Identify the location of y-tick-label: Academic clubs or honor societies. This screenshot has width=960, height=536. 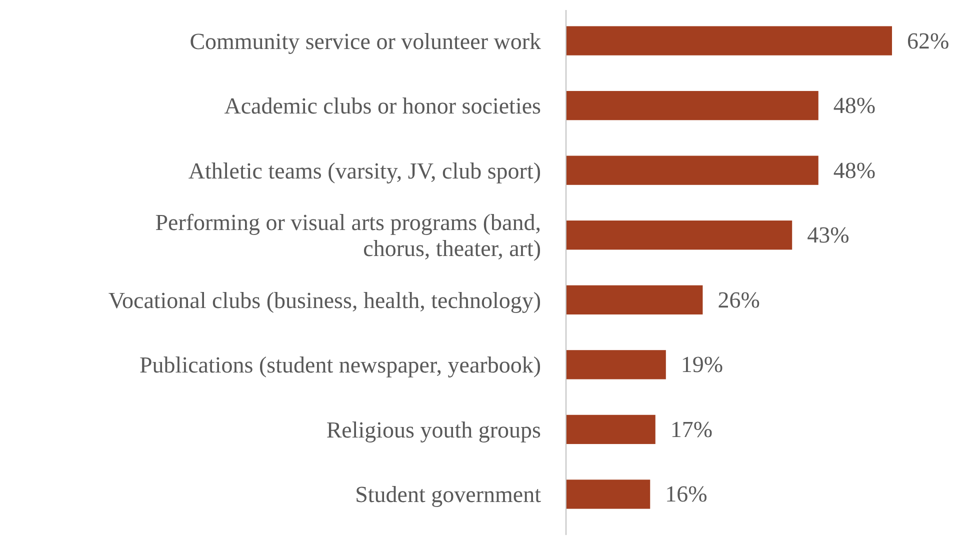
(383, 105).